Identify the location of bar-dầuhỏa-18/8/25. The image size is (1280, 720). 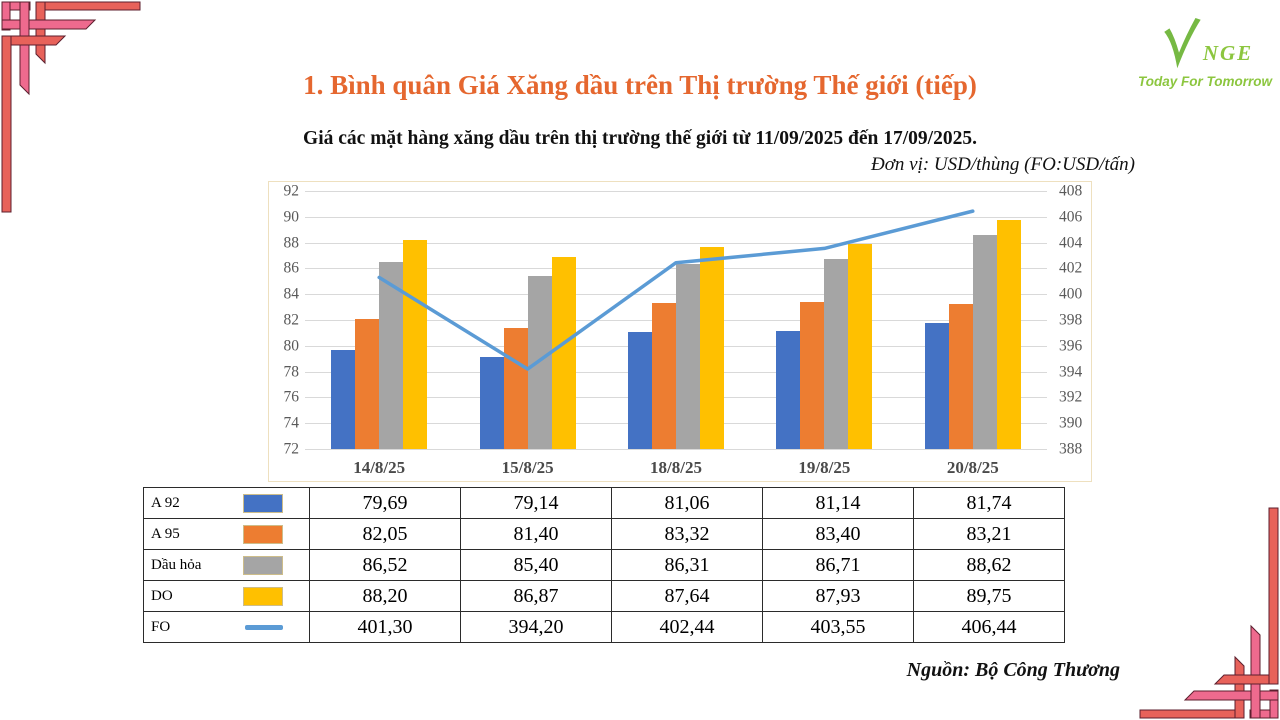
(688, 356).